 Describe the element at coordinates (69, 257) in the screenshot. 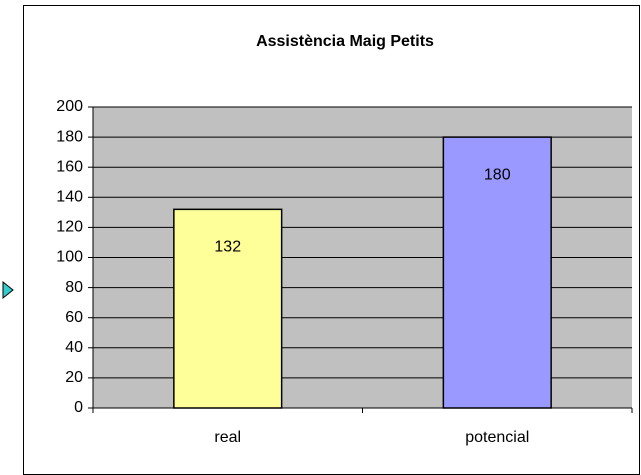

I see `y-tick-label: 100` at that location.